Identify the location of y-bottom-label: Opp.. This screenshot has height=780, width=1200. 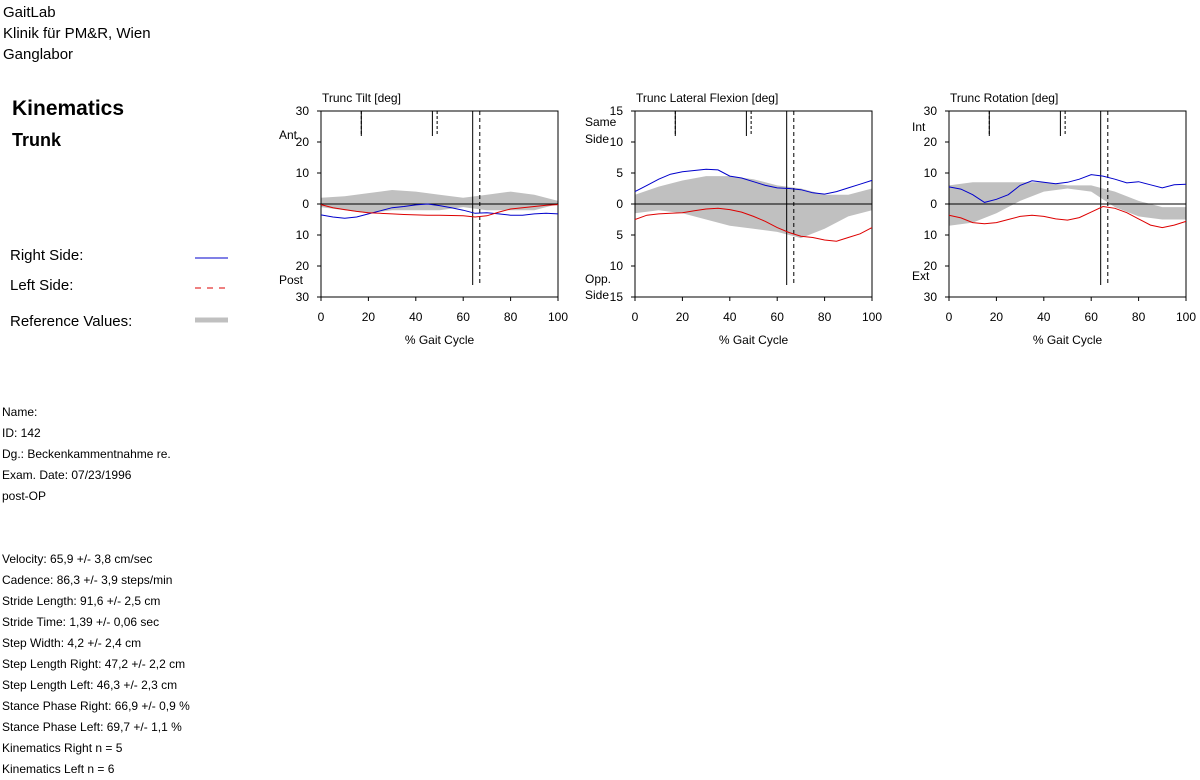
(598, 279).